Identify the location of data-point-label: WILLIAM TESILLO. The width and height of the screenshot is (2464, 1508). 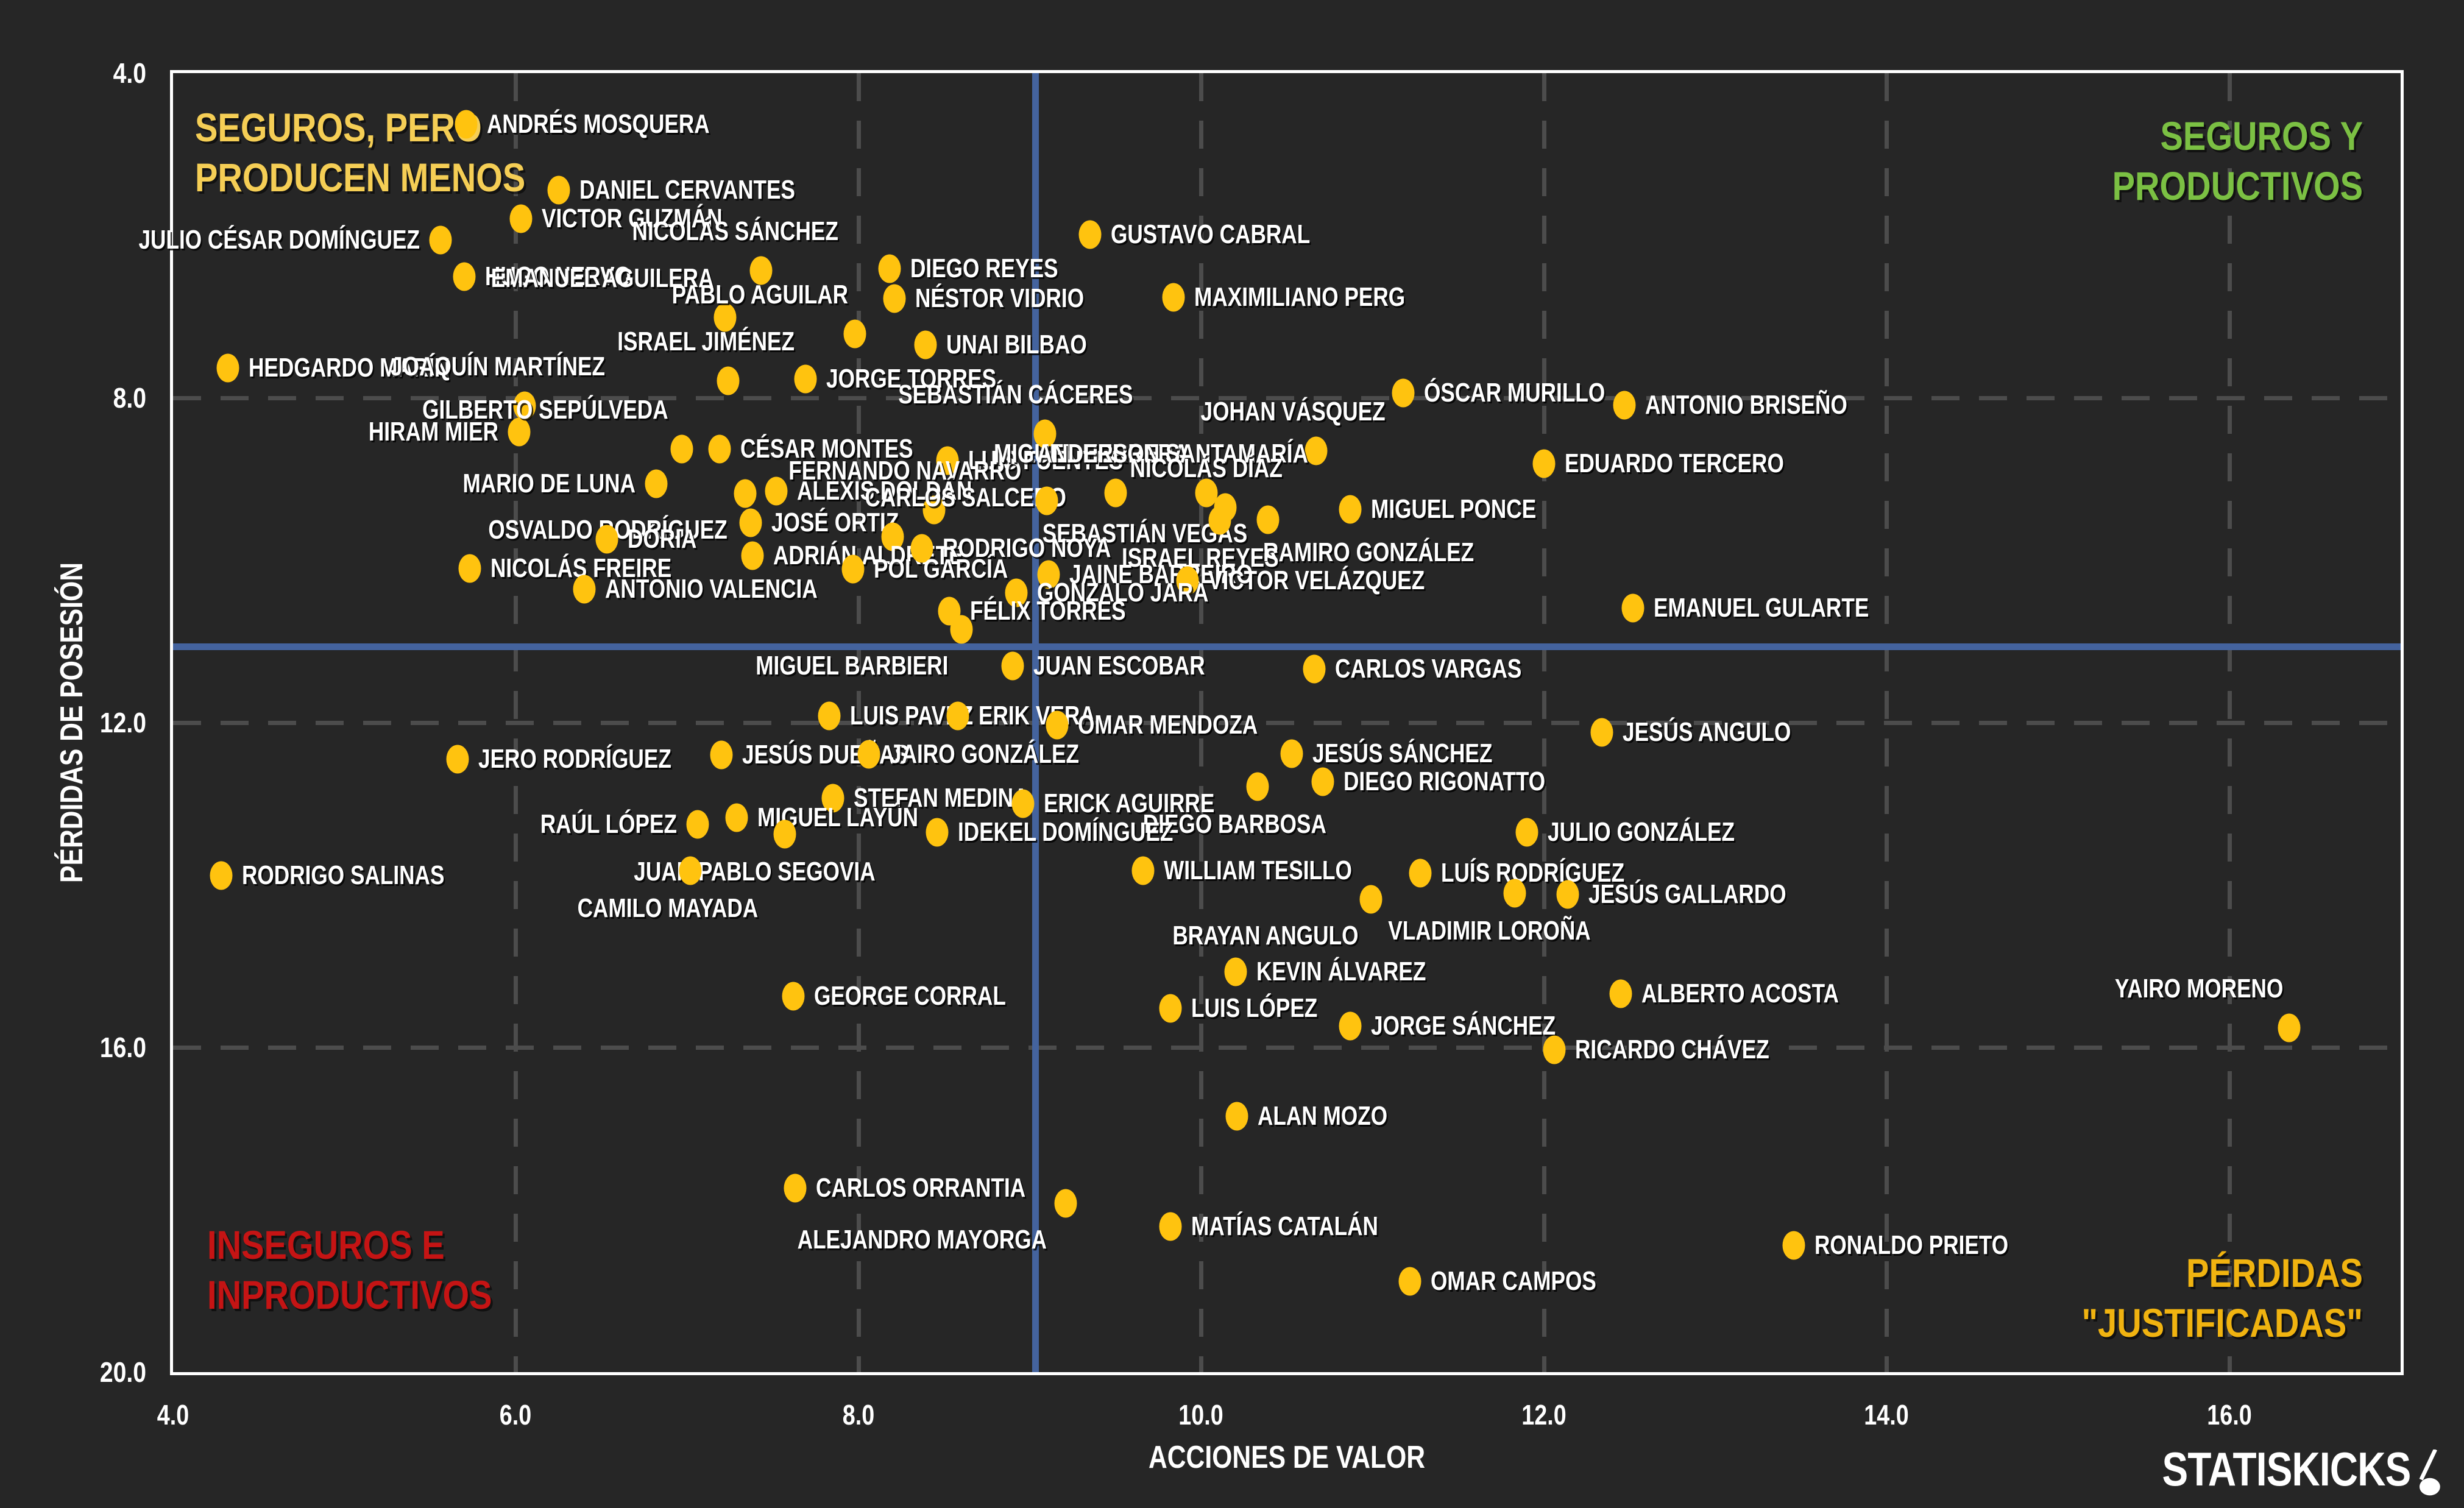
(1257, 870).